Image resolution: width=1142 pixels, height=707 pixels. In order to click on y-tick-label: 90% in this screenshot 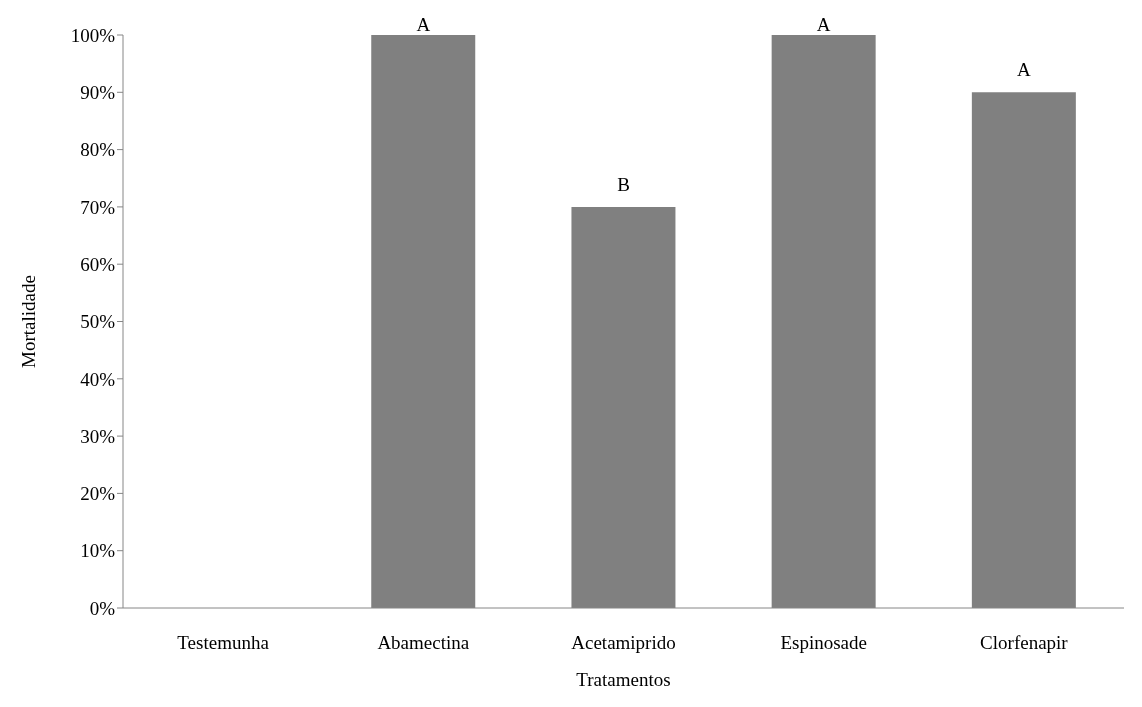, I will do `click(98, 93)`.